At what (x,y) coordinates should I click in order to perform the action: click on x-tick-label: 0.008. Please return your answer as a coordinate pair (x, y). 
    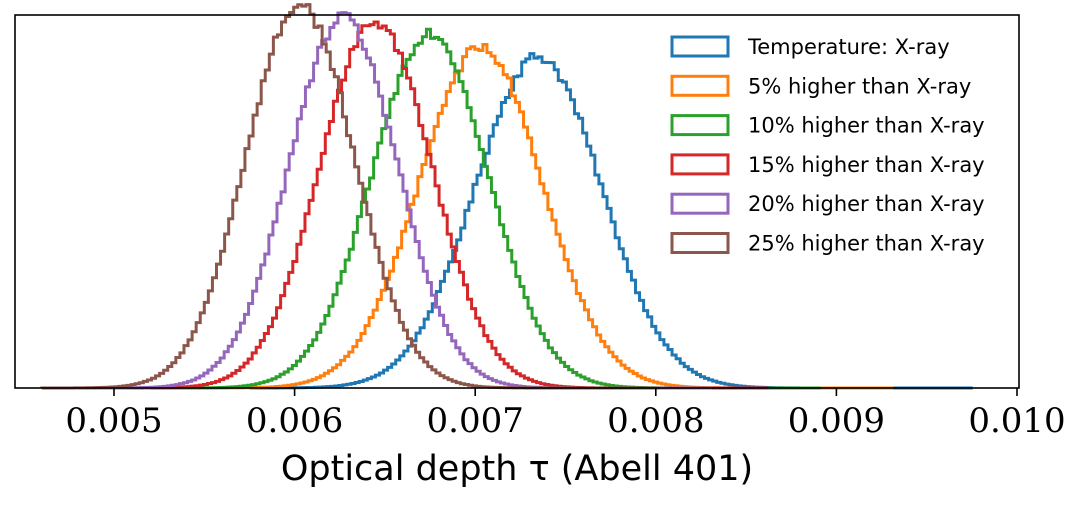
    Looking at the image, I should click on (655, 421).